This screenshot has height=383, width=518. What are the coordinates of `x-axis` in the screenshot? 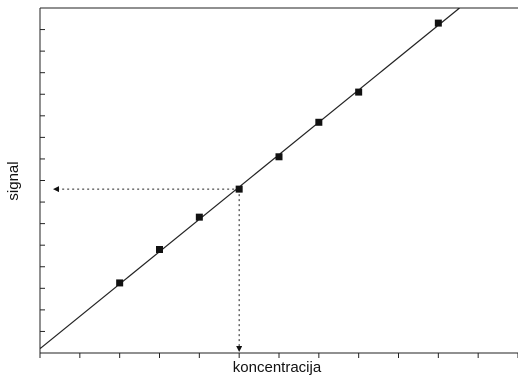 It's located at (278, 355).